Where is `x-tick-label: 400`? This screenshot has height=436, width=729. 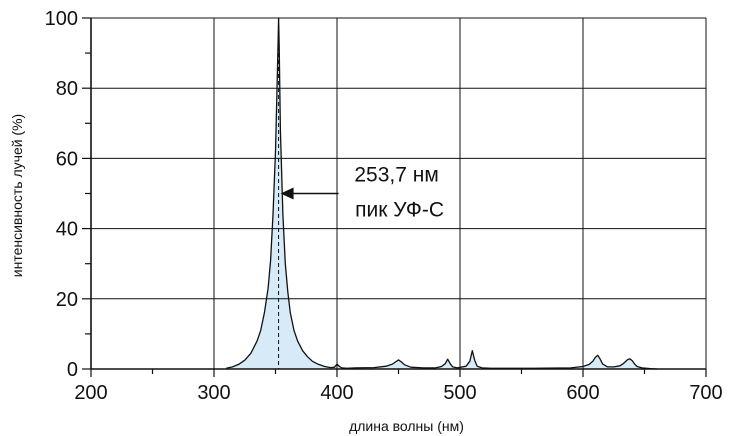
x-tick-label: 400 is located at coordinates (336, 393).